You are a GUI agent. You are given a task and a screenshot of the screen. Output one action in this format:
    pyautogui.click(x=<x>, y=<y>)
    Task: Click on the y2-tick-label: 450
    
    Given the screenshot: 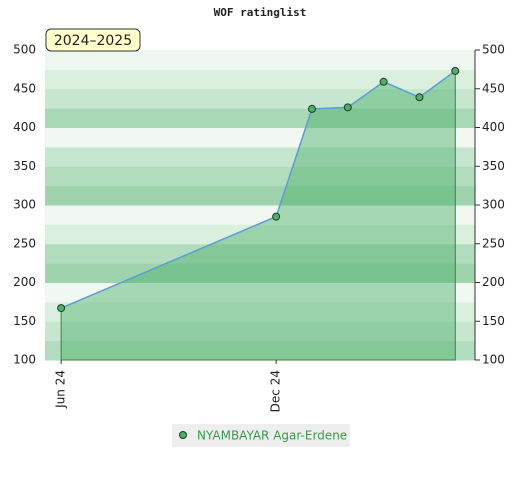 What is the action you would take?
    pyautogui.click(x=493, y=88)
    